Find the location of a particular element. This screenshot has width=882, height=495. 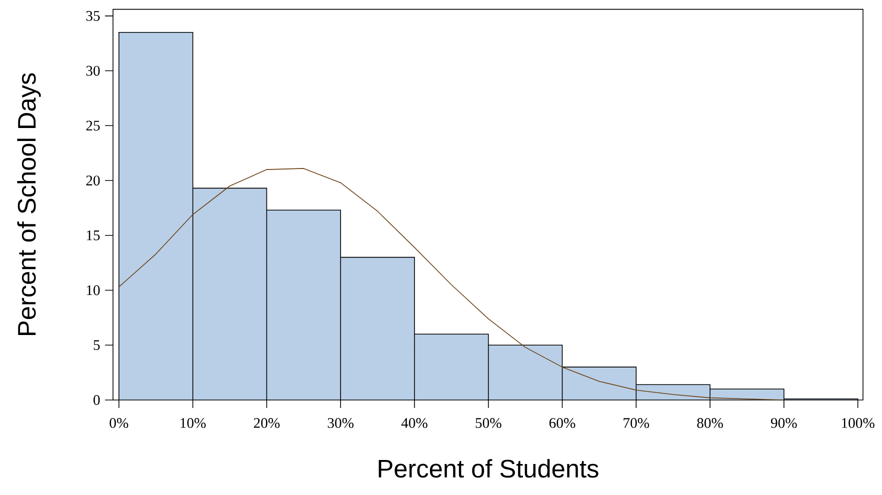

x-tick-label: 60% is located at coordinates (562, 423).